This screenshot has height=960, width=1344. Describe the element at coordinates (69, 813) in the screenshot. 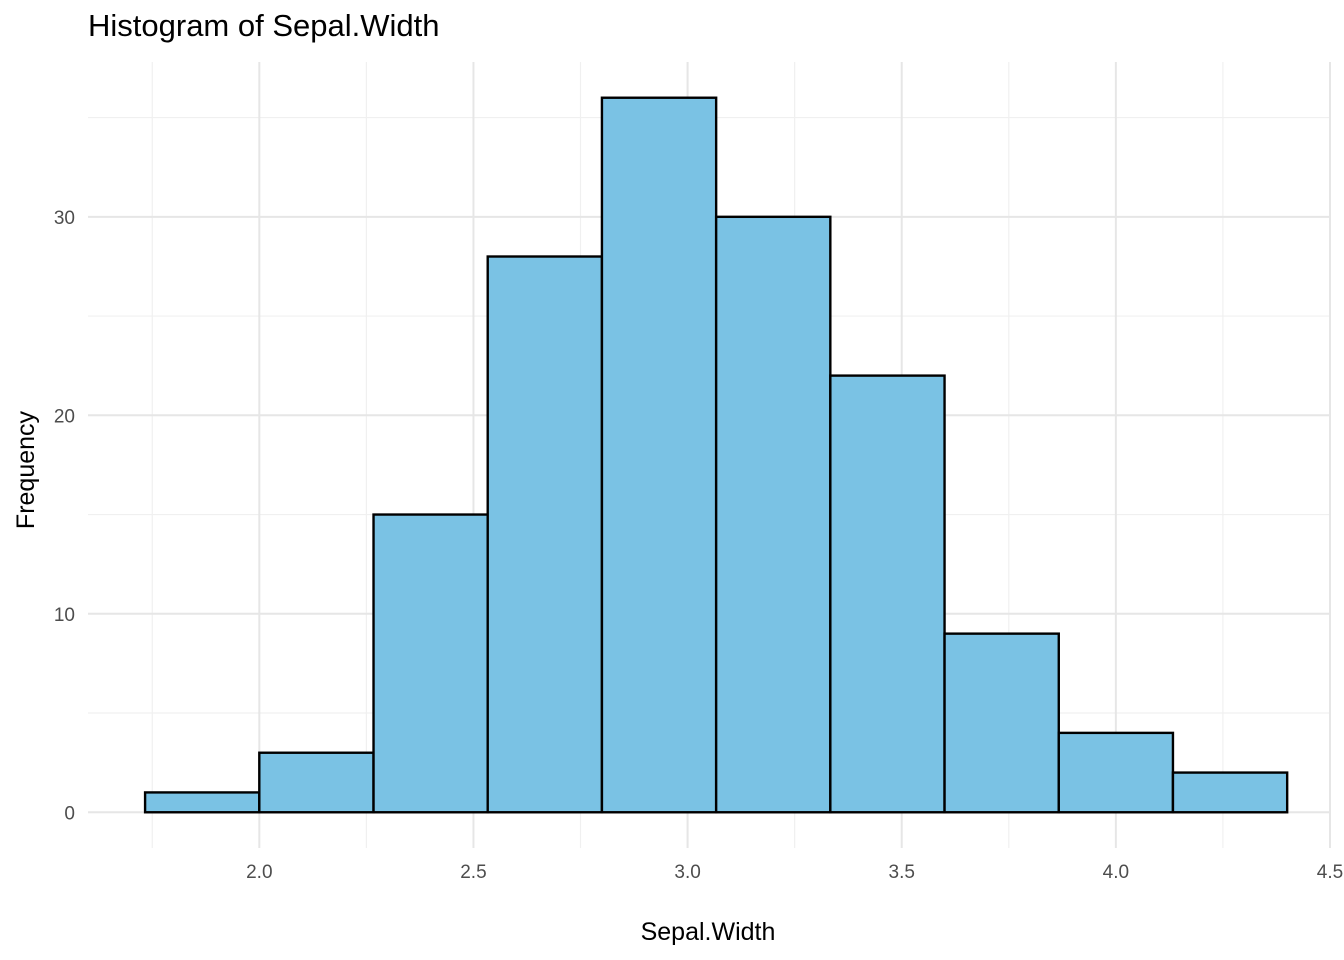

I see `y-tick-label: 0` at that location.